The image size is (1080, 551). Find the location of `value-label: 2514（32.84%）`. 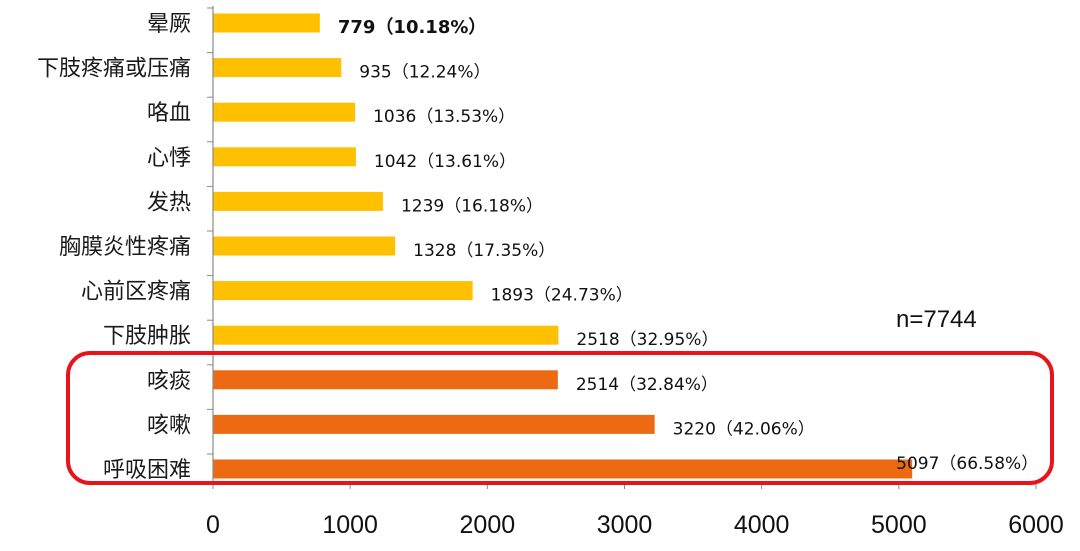

value-label: 2514（32.84%） is located at coordinates (647, 385).